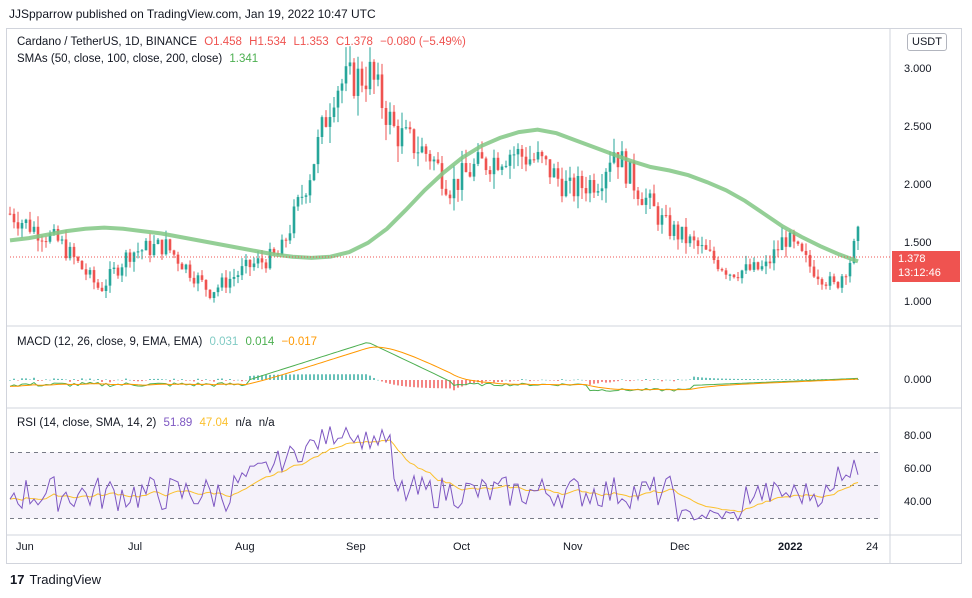  Describe the element at coordinates (110, 342) in the screenshot. I see `macd-label: MACD (12, 26, close, 9, EMA, EMA)` at that location.